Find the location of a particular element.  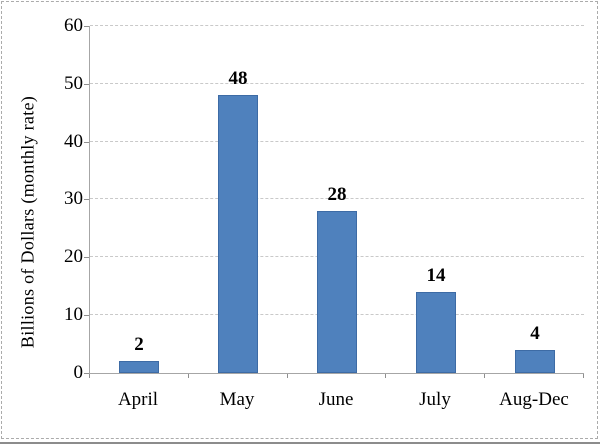

bar-value-label-july: 14 is located at coordinates (436, 275).